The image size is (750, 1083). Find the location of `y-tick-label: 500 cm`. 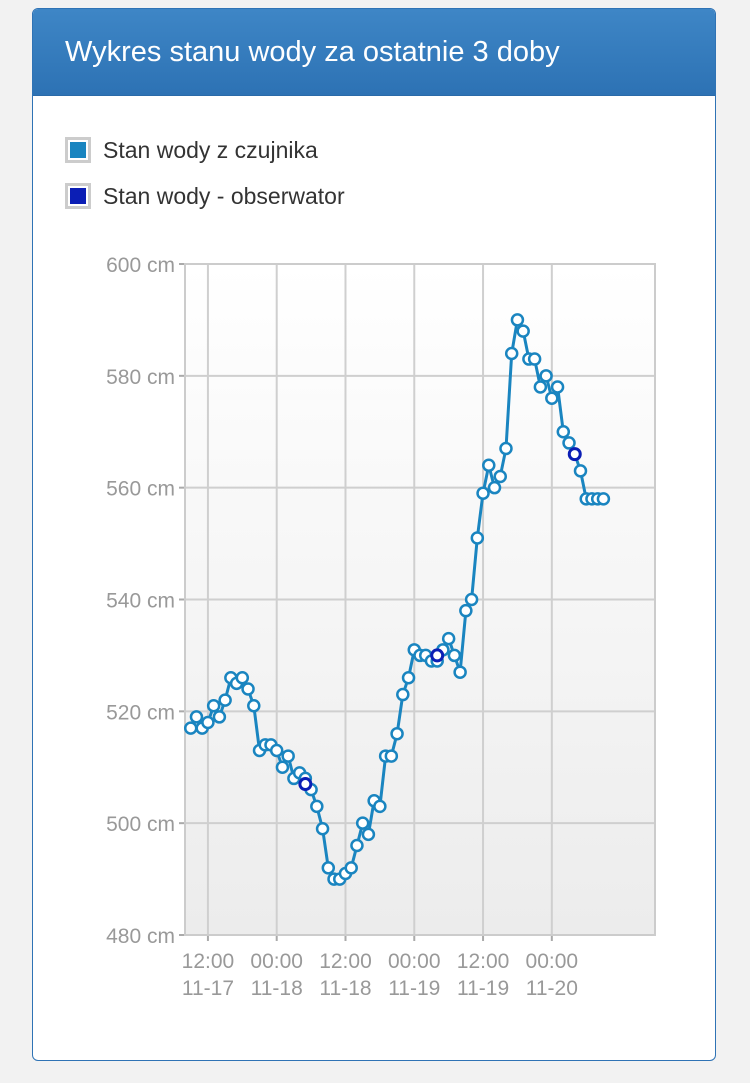

y-tick-label: 500 cm is located at coordinates (140, 824).